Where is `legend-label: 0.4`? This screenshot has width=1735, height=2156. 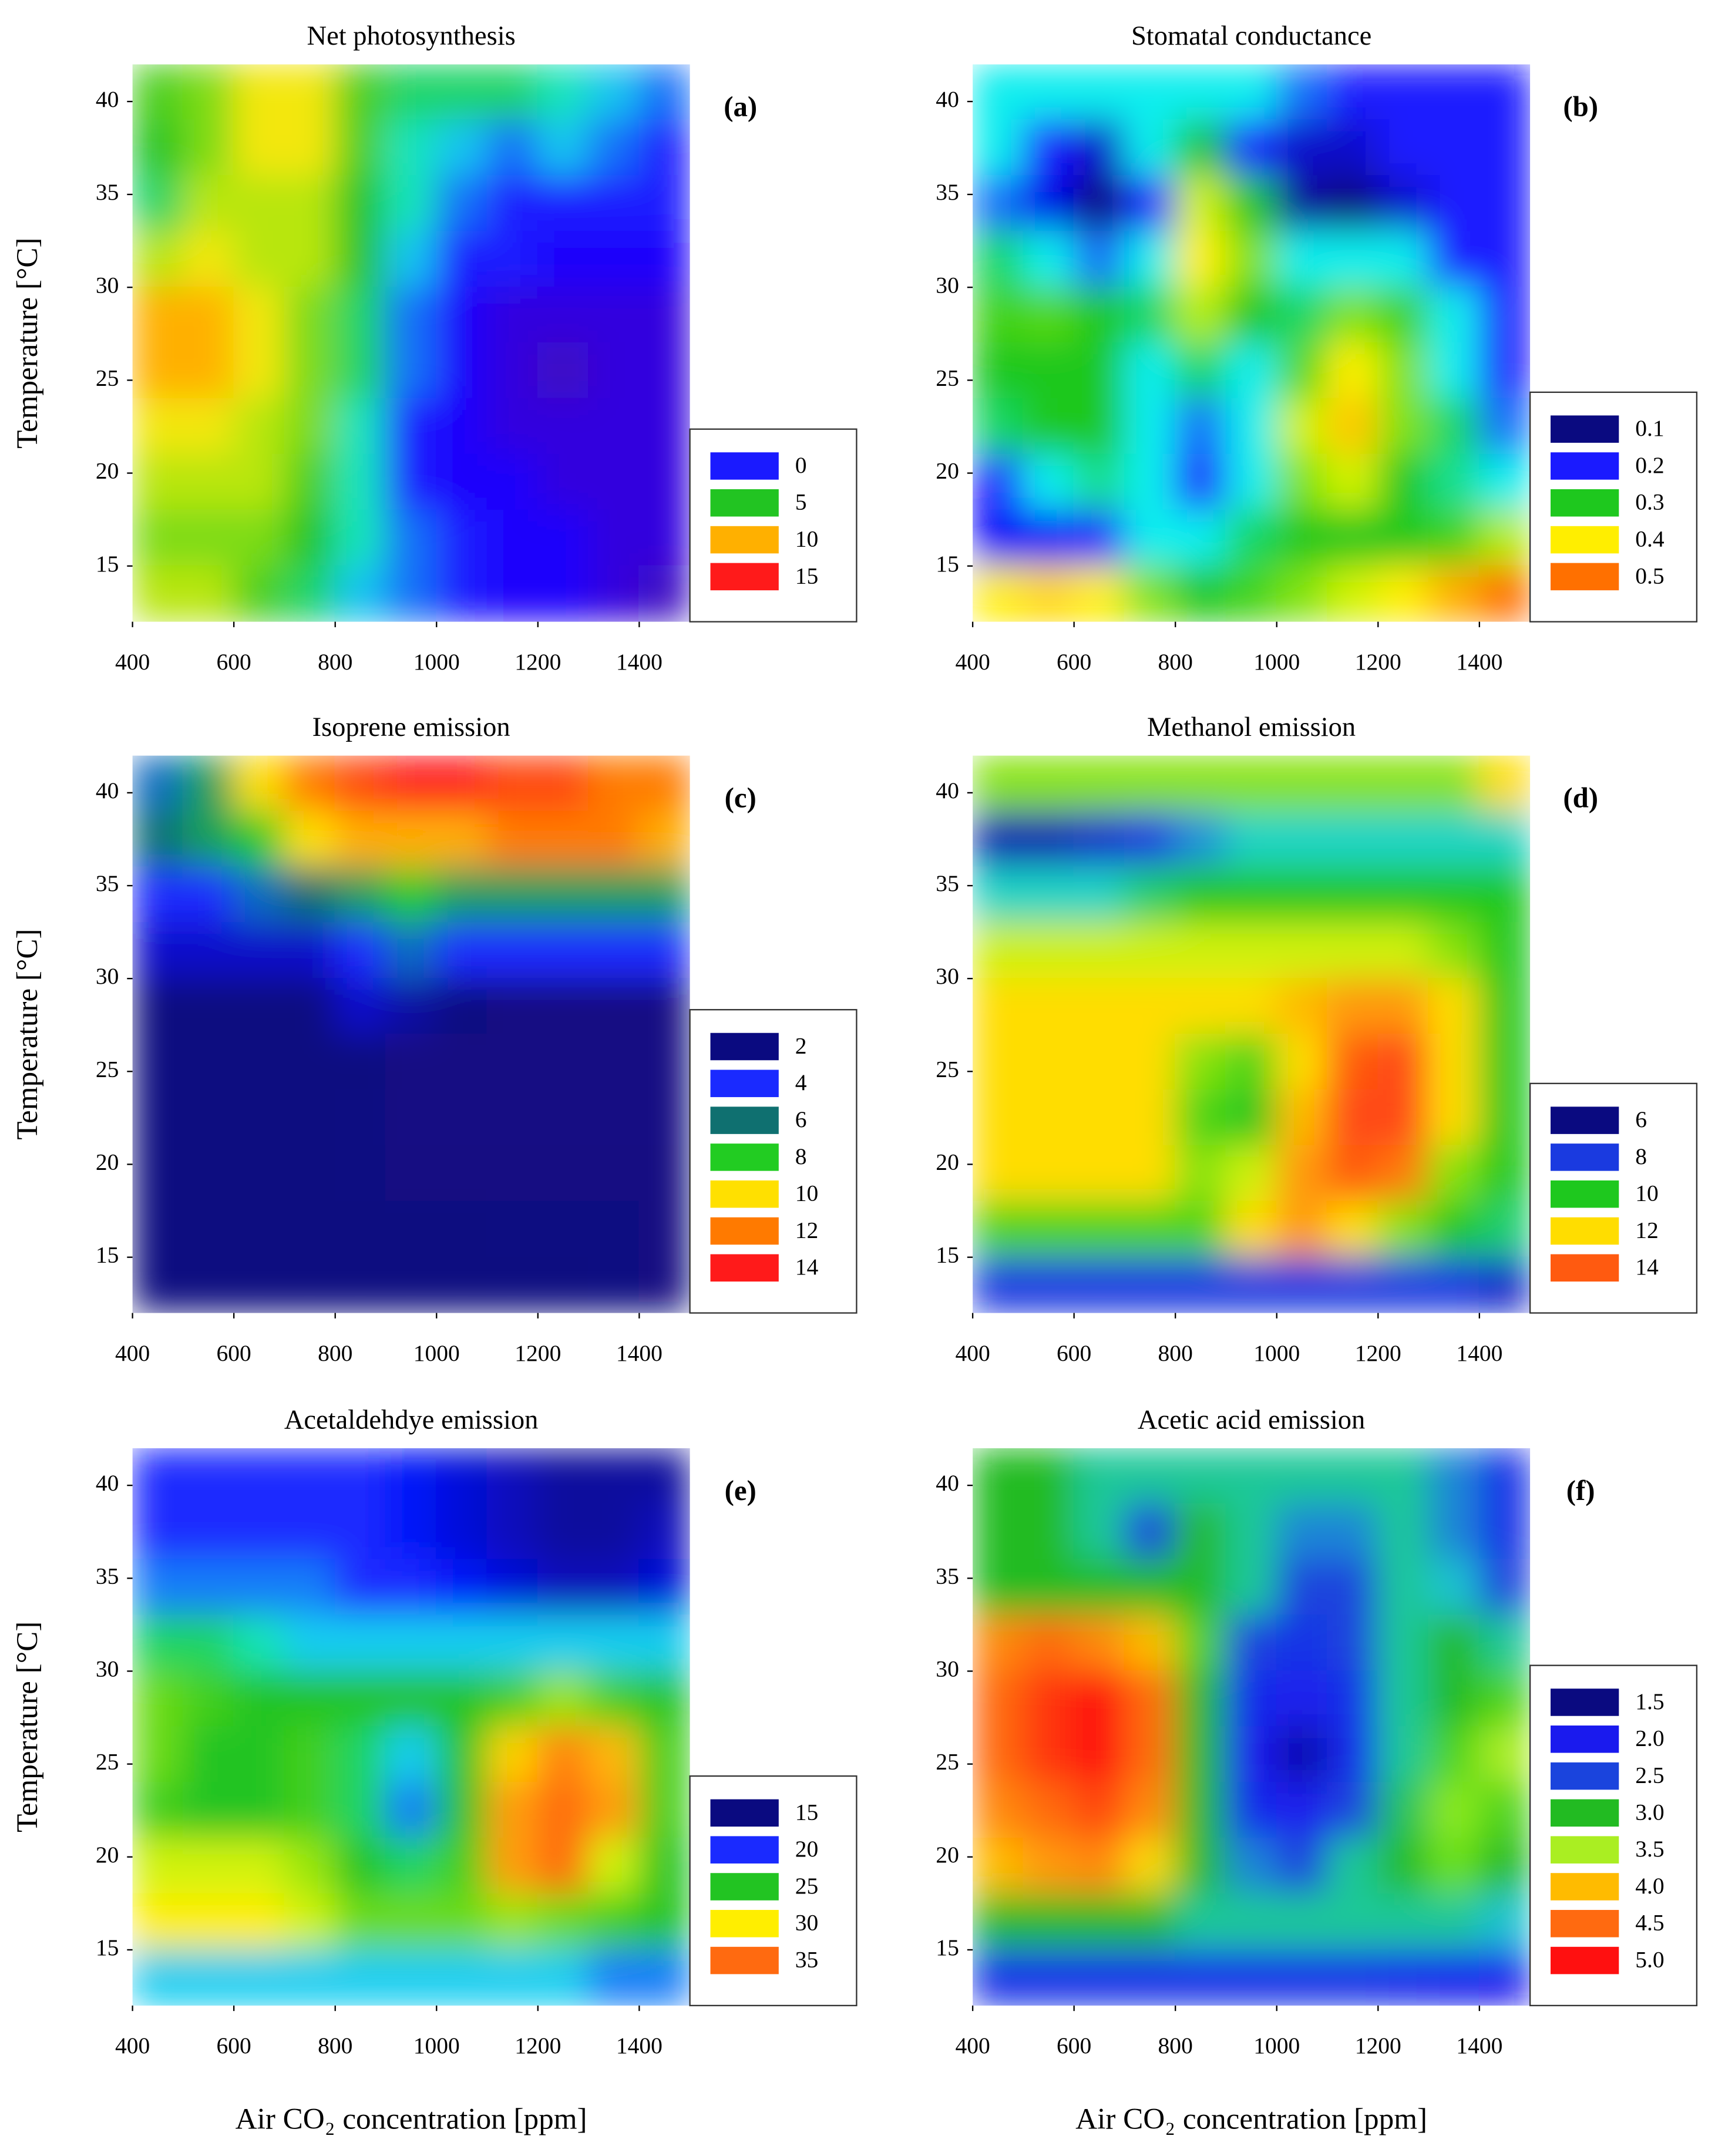
legend-label: 0.4 is located at coordinates (1650, 538).